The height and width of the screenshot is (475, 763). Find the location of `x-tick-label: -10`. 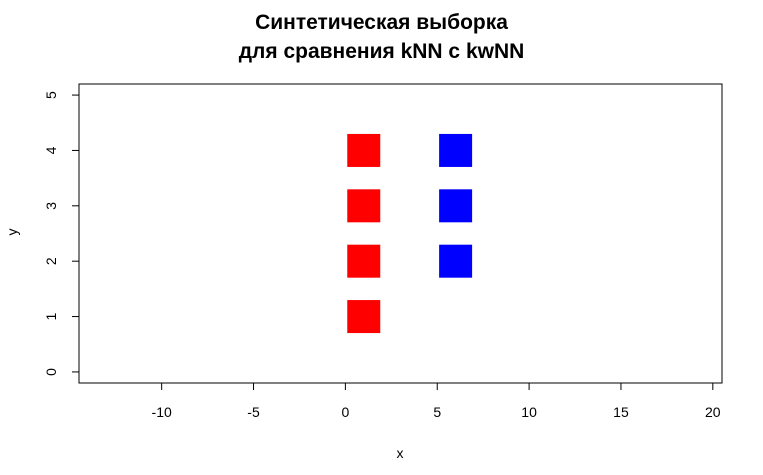

x-tick-label: -10 is located at coordinates (162, 412).